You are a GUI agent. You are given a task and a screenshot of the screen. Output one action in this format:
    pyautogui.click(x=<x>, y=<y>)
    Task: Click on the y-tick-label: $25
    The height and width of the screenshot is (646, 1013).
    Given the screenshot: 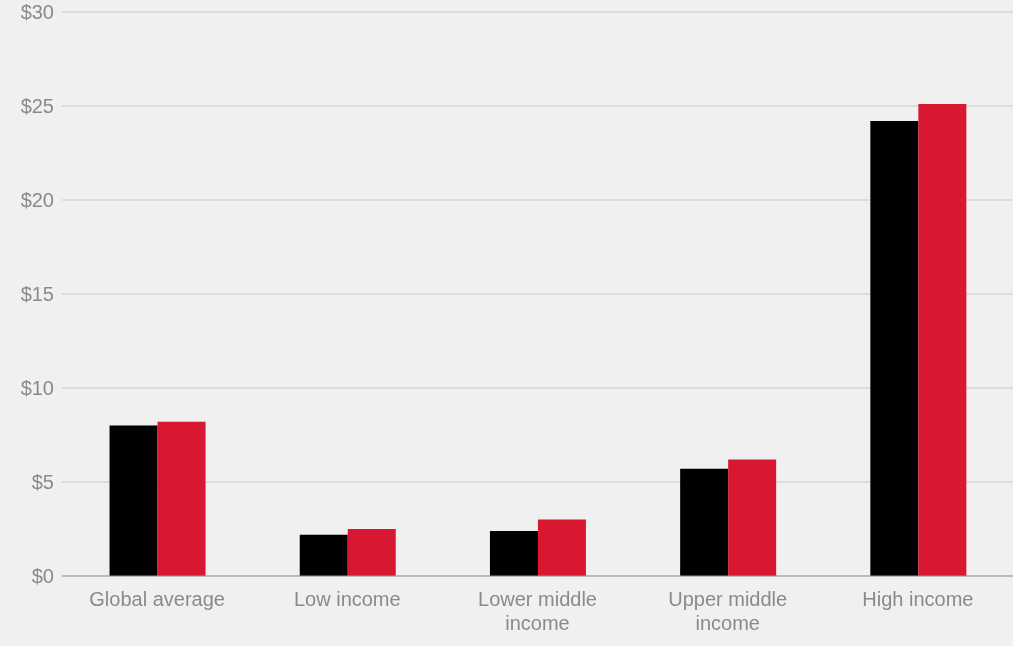 What is the action you would take?
    pyautogui.click(x=37, y=106)
    